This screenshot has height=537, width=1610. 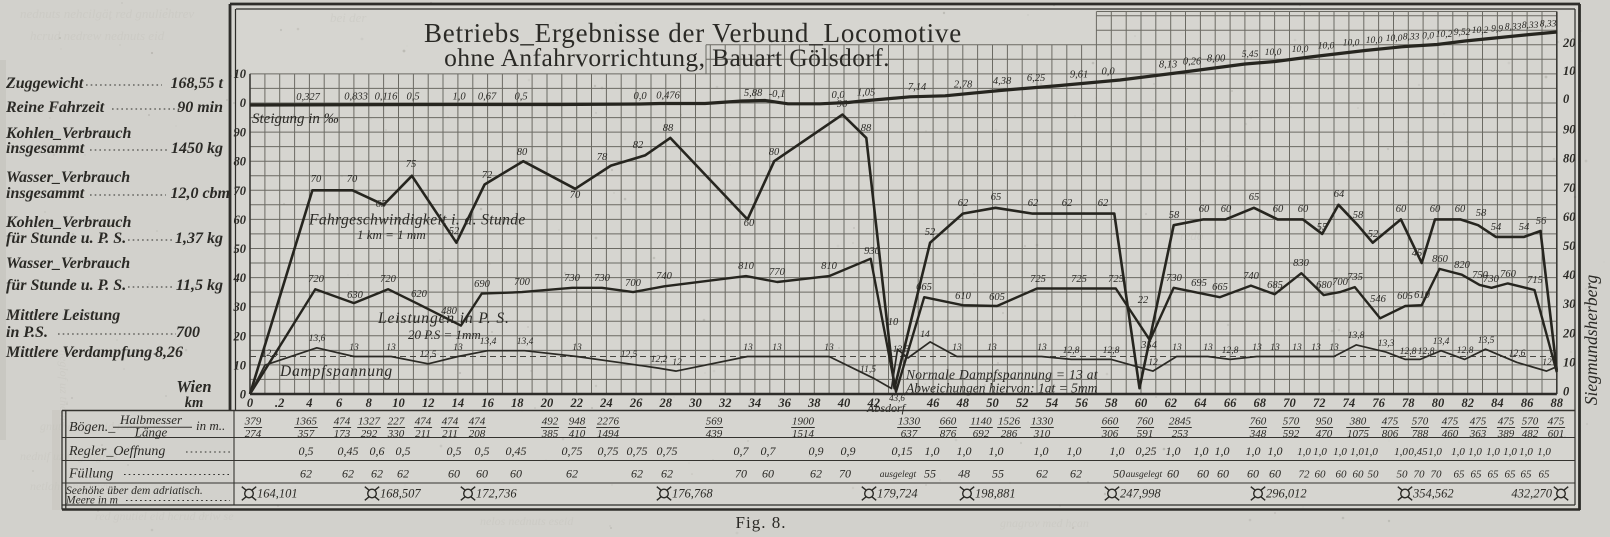 I want to click on svg-text: 740, so click(x=664, y=276).